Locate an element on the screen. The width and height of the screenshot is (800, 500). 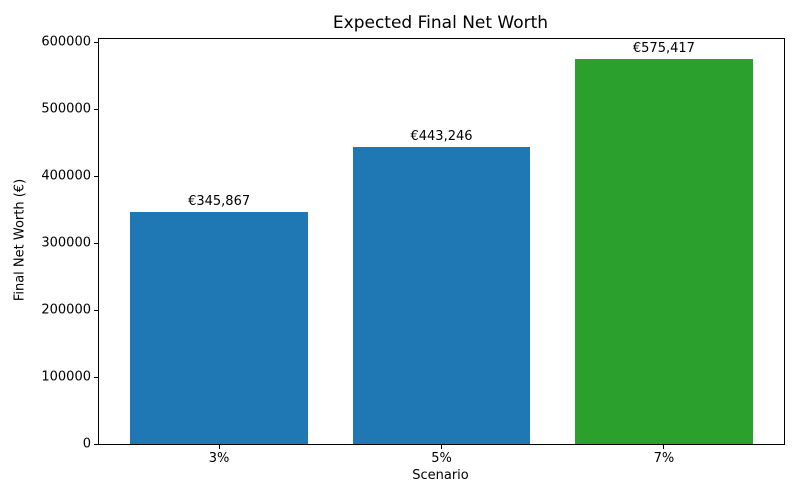
x-tick-label: 7% is located at coordinates (664, 458).